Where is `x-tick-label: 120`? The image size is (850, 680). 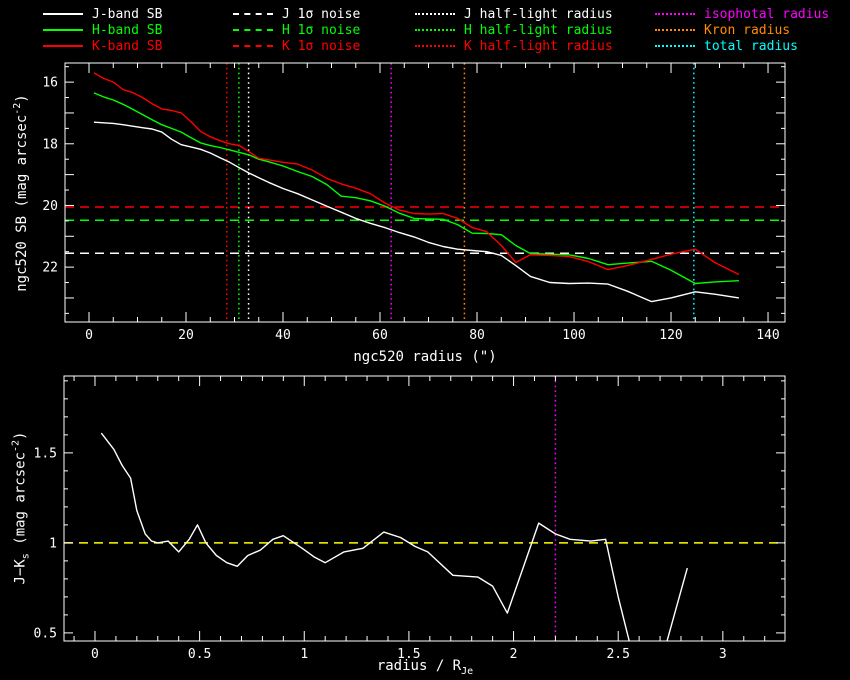
x-tick-label: 120 is located at coordinates (670, 335).